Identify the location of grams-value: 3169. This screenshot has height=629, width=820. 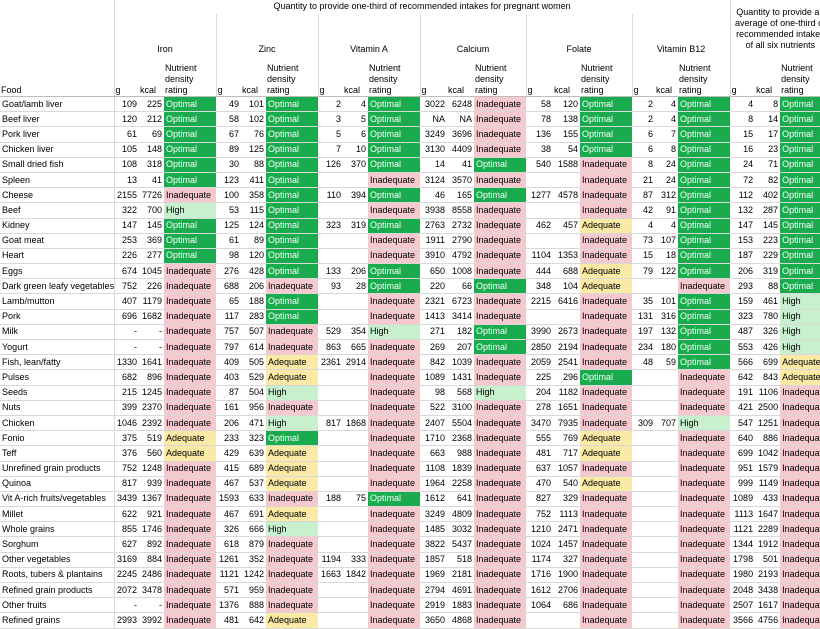
(126, 560).